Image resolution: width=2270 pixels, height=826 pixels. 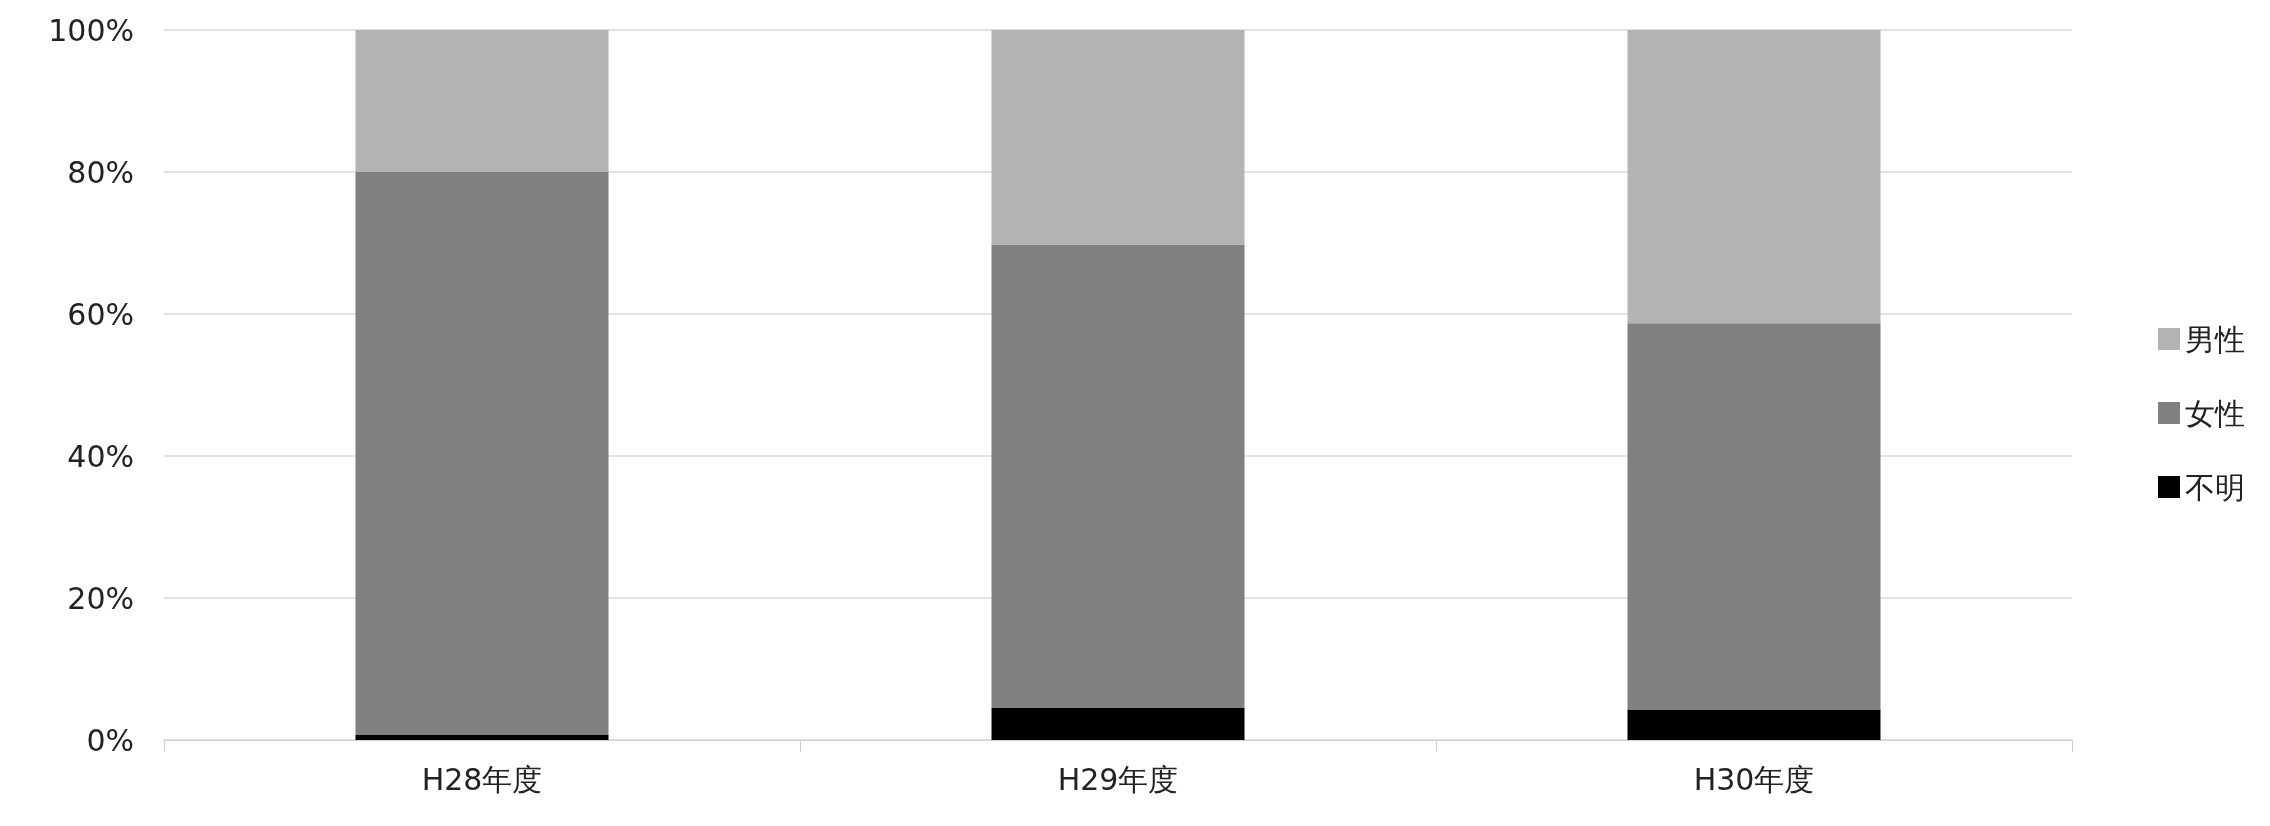 I want to click on legend-label: 不明, so click(x=2215, y=487).